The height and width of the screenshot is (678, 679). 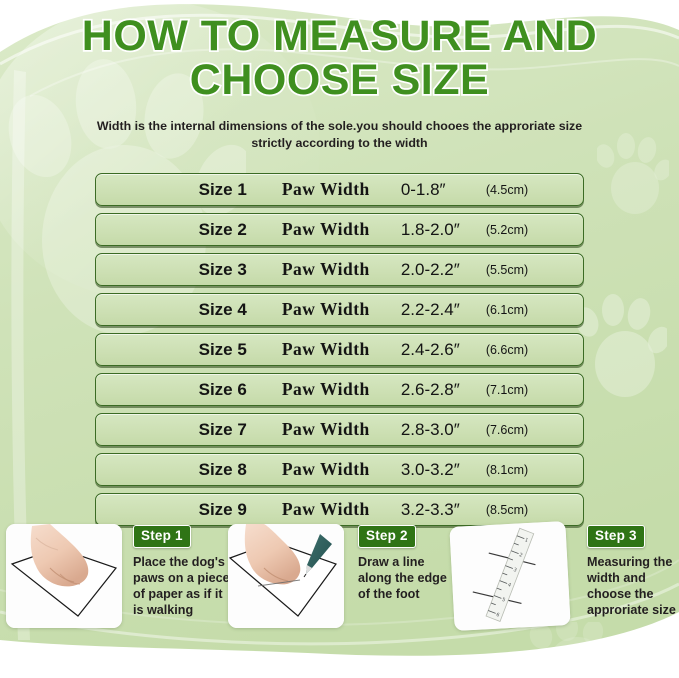 What do you see at coordinates (222, 309) in the screenshot?
I see `size-label: Size 4` at bounding box center [222, 309].